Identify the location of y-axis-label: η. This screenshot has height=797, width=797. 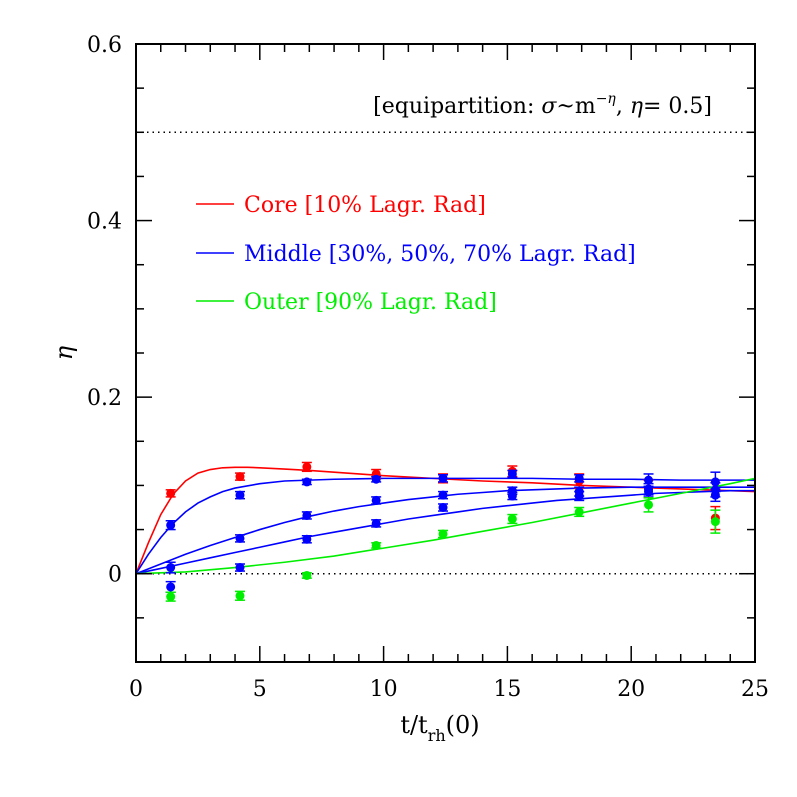
(64, 352).